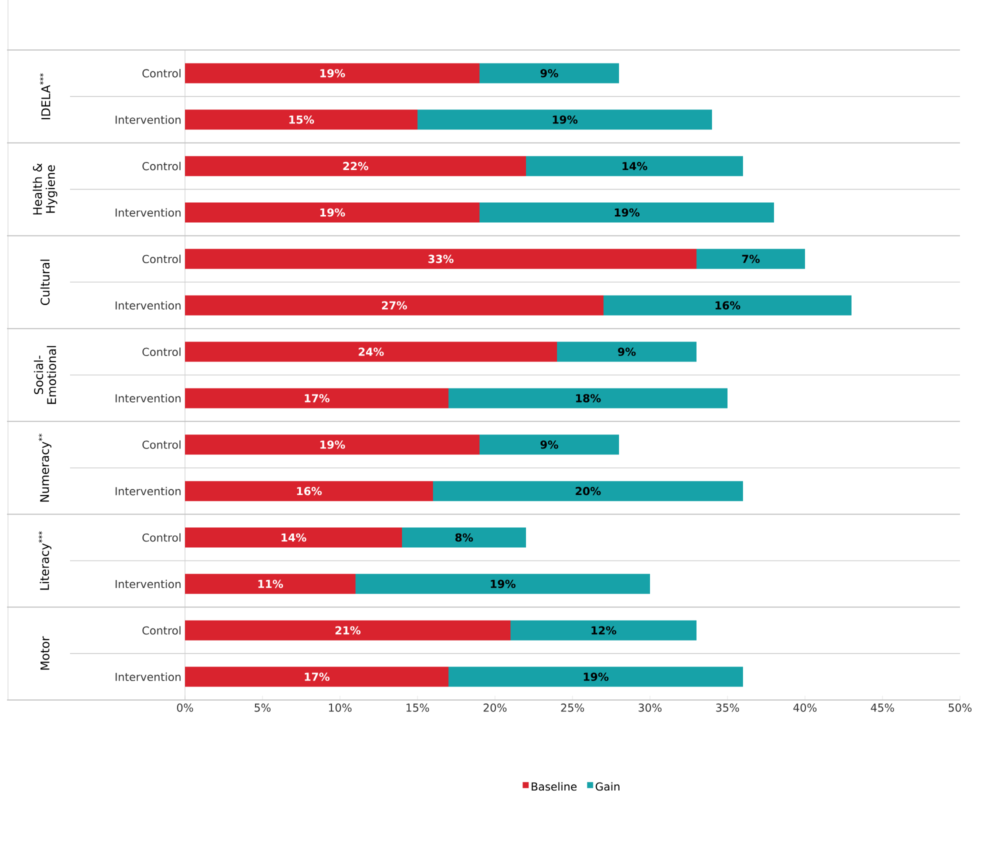 The width and height of the screenshot is (983, 845). Describe the element at coordinates (45, 375) in the screenshot. I see `text: Social-Emotional` at that location.